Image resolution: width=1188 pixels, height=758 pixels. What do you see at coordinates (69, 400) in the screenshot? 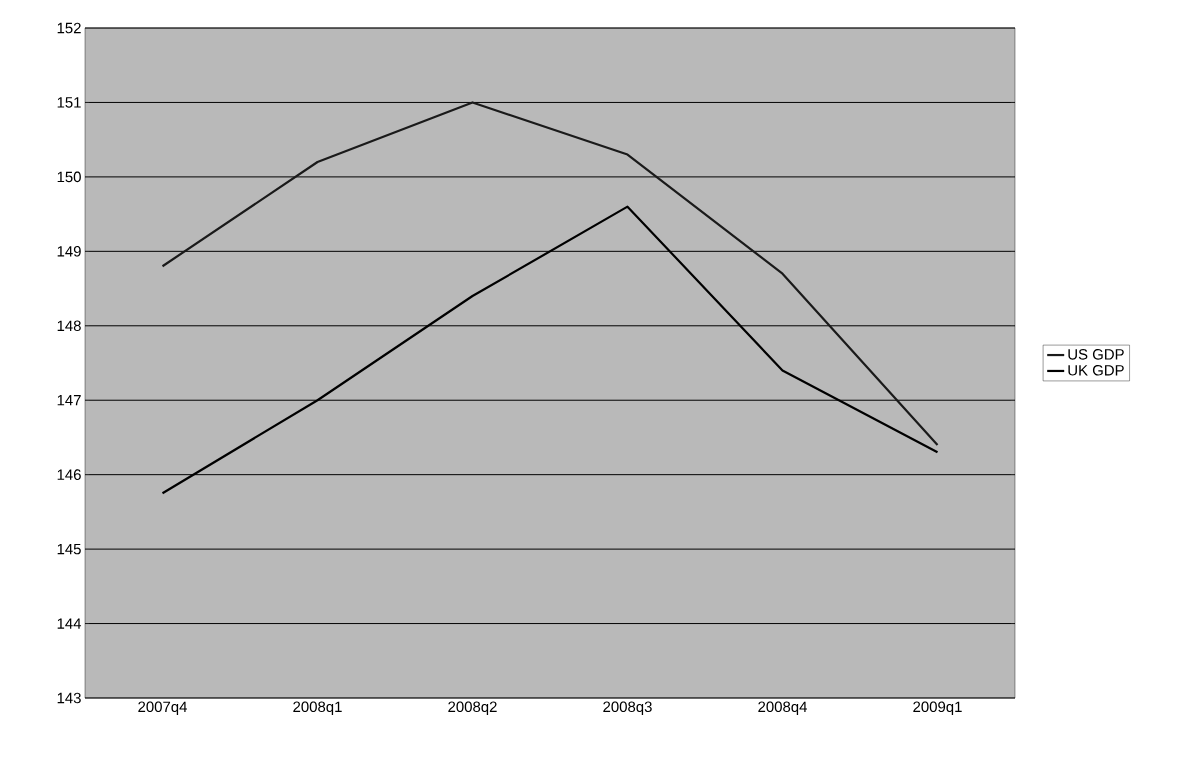
I see `y-tick-label: 147` at bounding box center [69, 400].